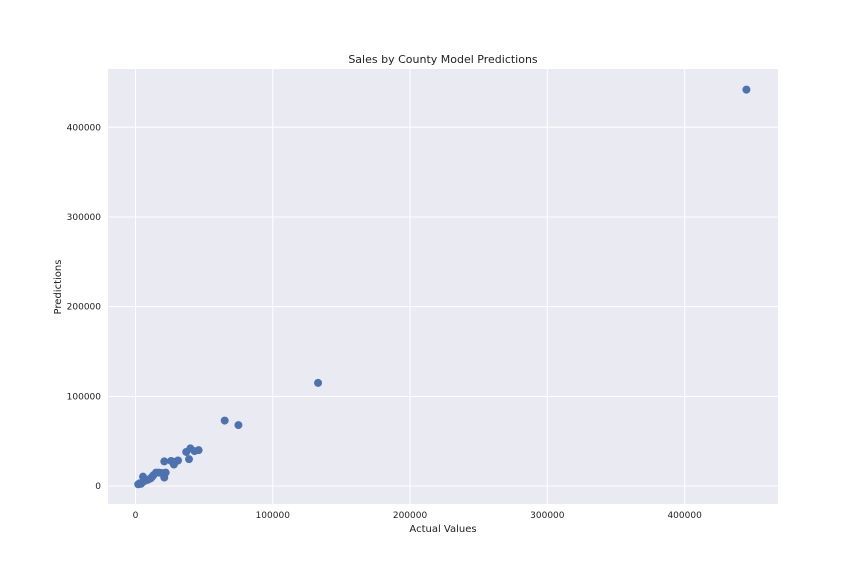 This screenshot has width=864, height=576. What do you see at coordinates (547, 516) in the screenshot?
I see `x-tick-label: 300000` at bounding box center [547, 516].